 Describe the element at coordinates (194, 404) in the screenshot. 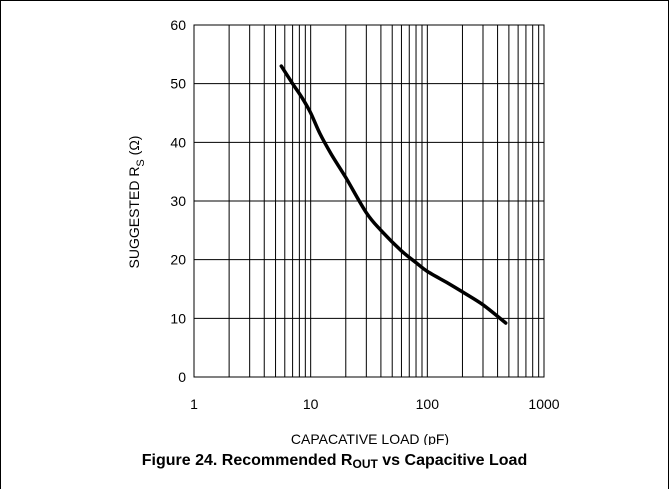

I see `x-tick-label: 1` at that location.